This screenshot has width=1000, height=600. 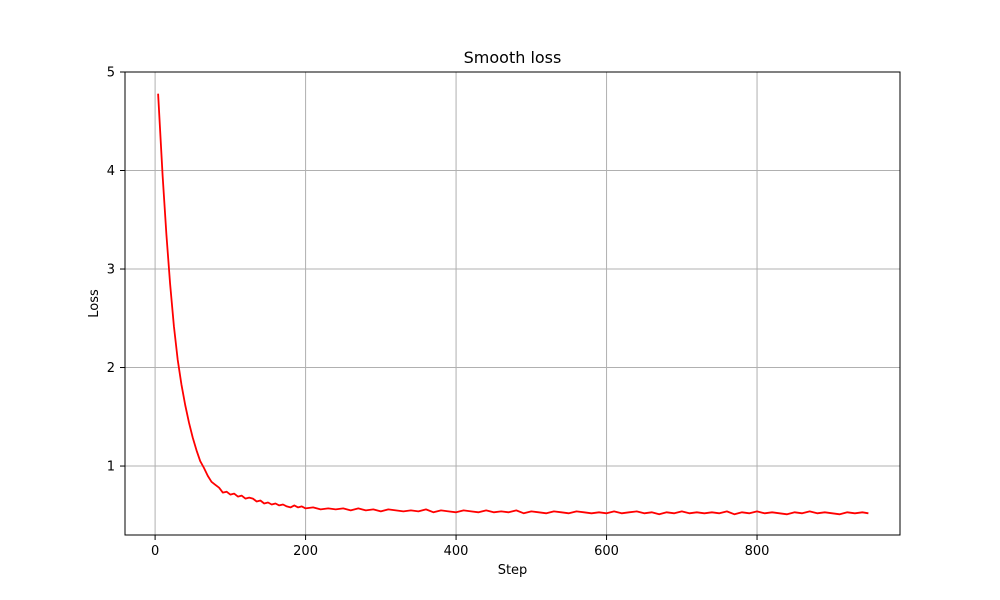 What do you see at coordinates (456, 551) in the screenshot?
I see `x-tick-label: 400` at bounding box center [456, 551].